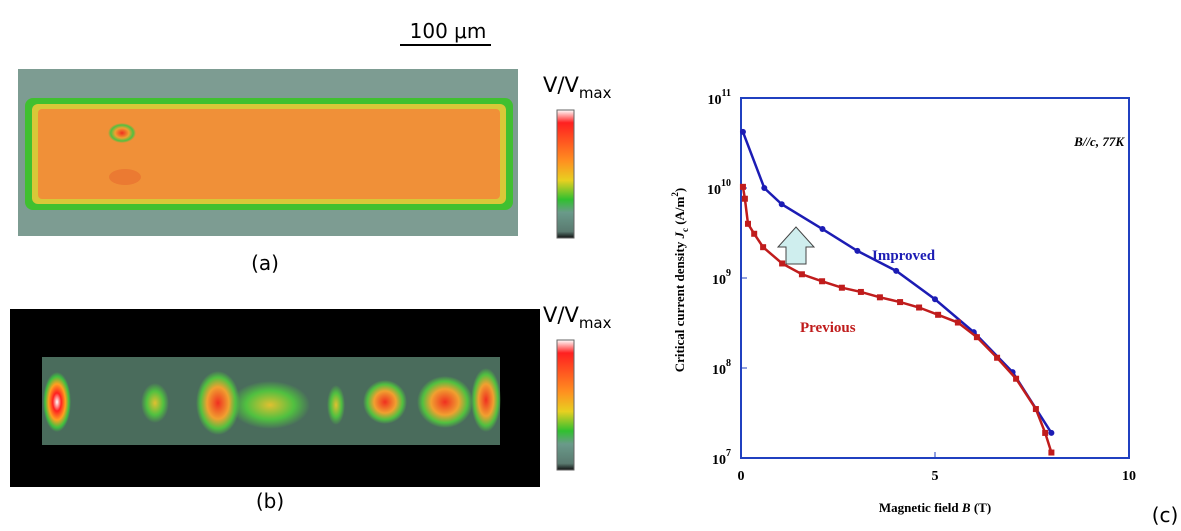 This screenshot has width=1181, height=531. What do you see at coordinates (1129, 476) in the screenshot?
I see `x-tick-label: 10` at bounding box center [1129, 476].